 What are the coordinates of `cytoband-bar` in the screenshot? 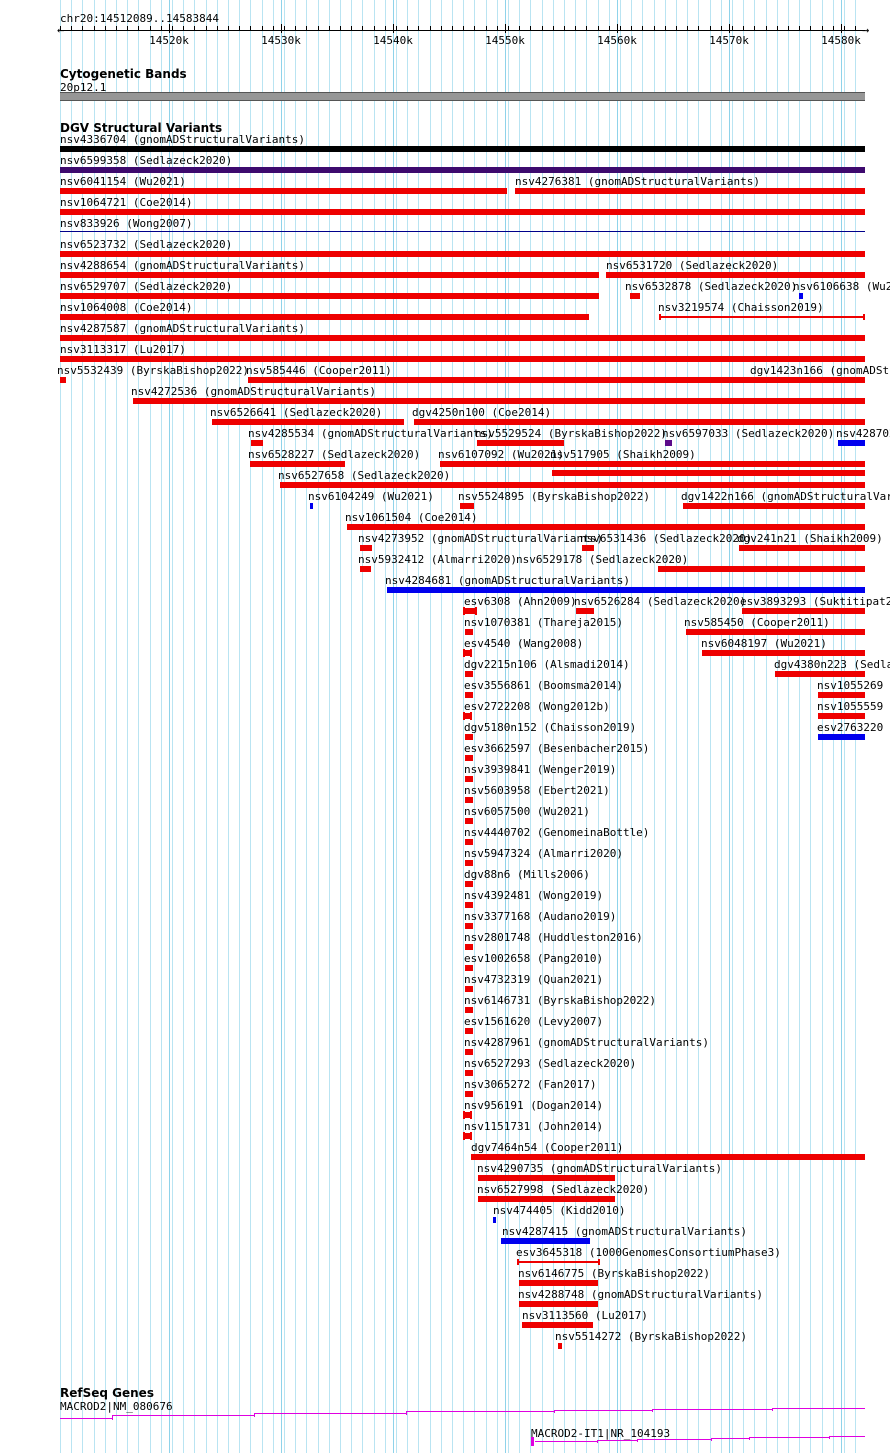 It's located at (462, 96).